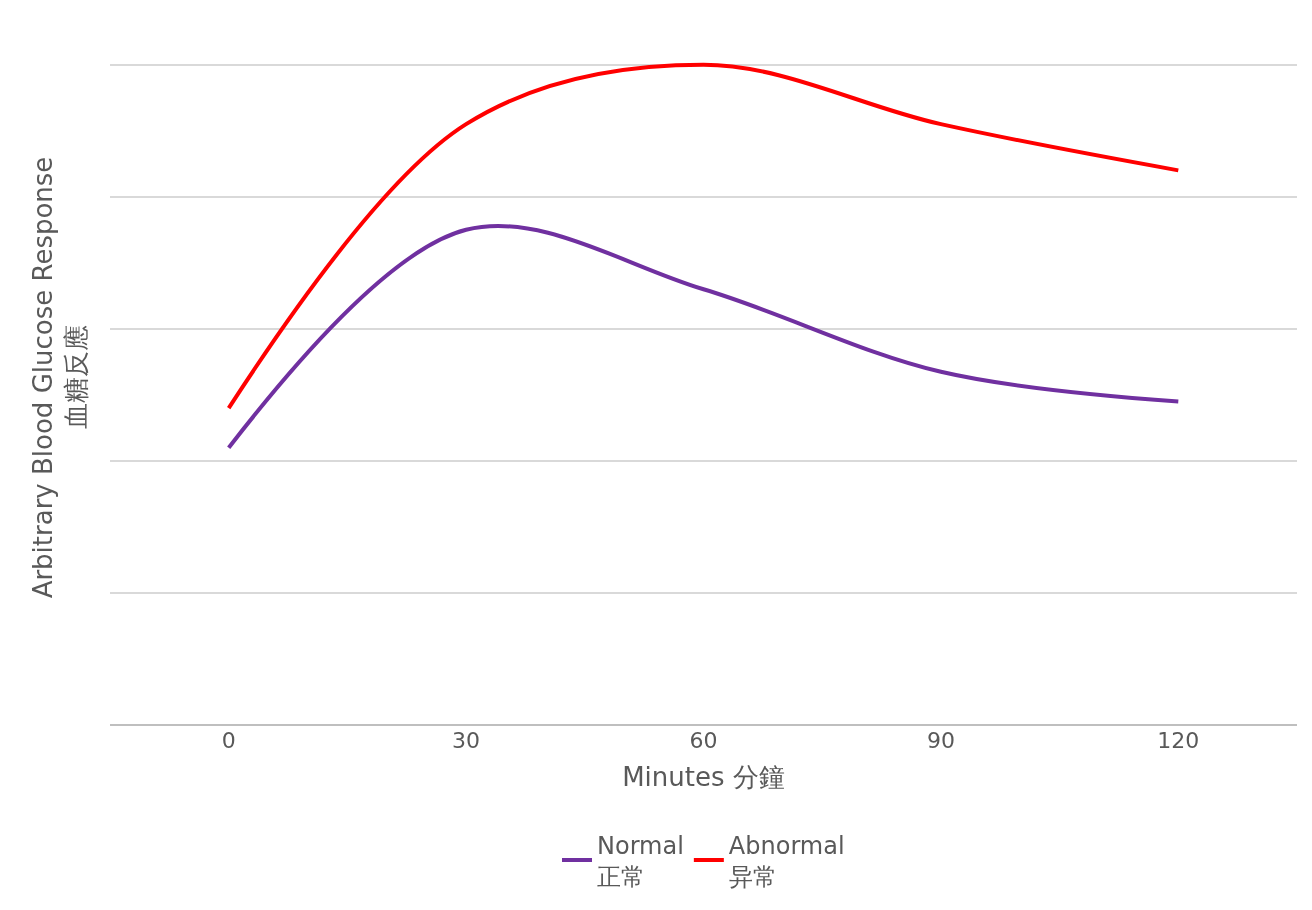 Image resolution: width=1312 pixels, height=910 pixels. What do you see at coordinates (786, 861) in the screenshot?
I see `legend-label: Abnormal 异常` at bounding box center [786, 861].